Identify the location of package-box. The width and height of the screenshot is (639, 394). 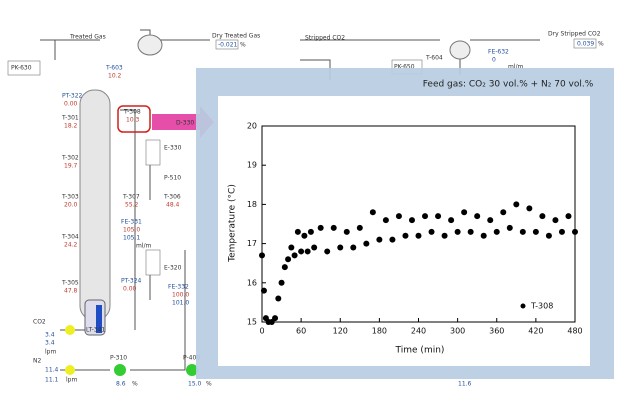
(24, 68).